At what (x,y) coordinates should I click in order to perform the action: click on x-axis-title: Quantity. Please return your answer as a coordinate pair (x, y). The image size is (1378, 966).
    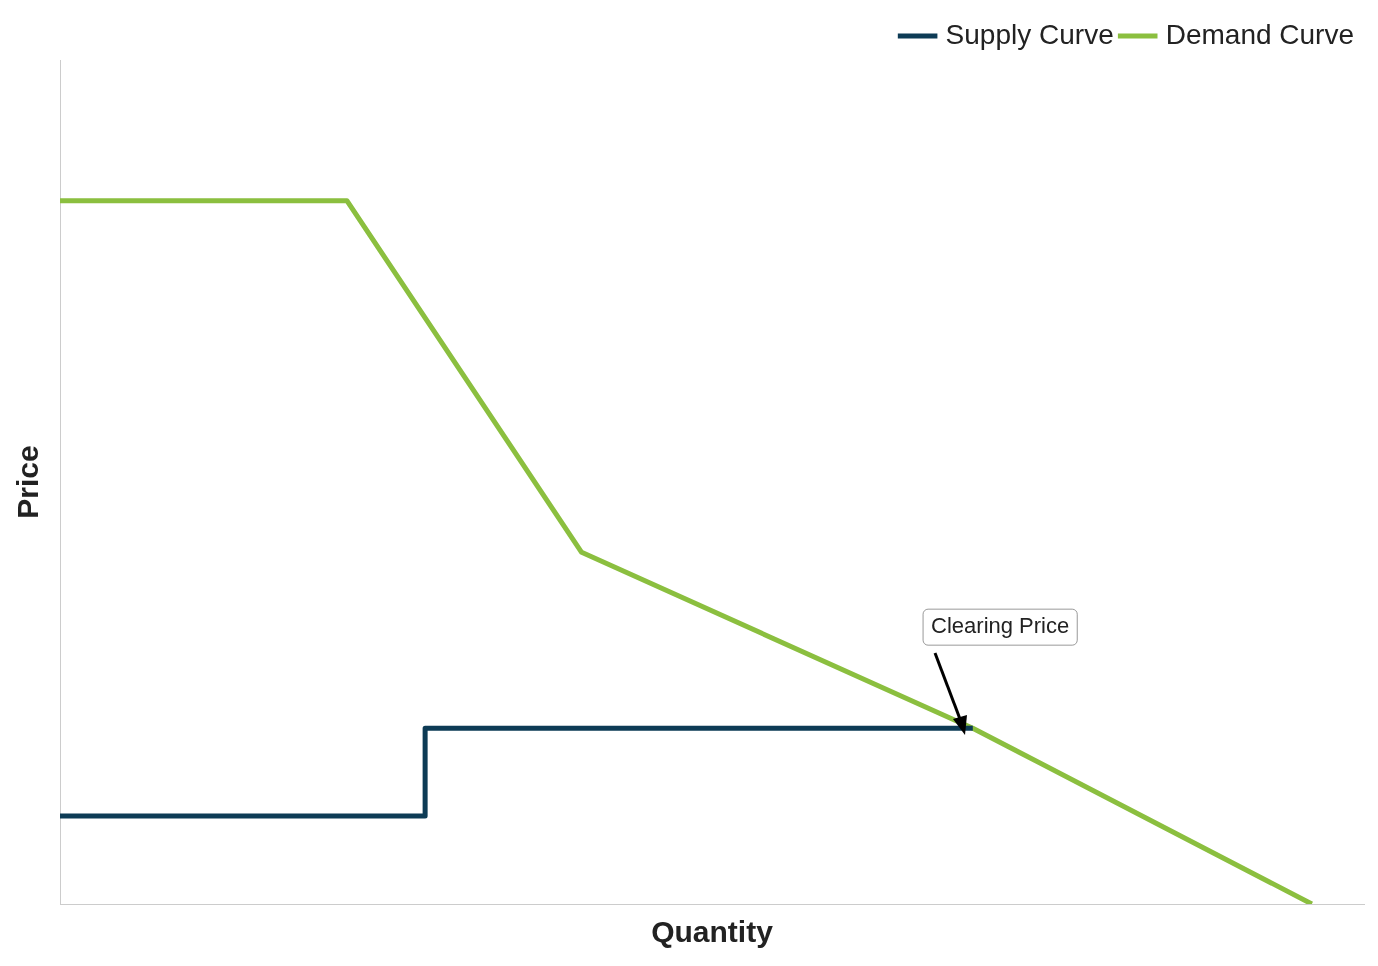
    Looking at the image, I should click on (712, 932).